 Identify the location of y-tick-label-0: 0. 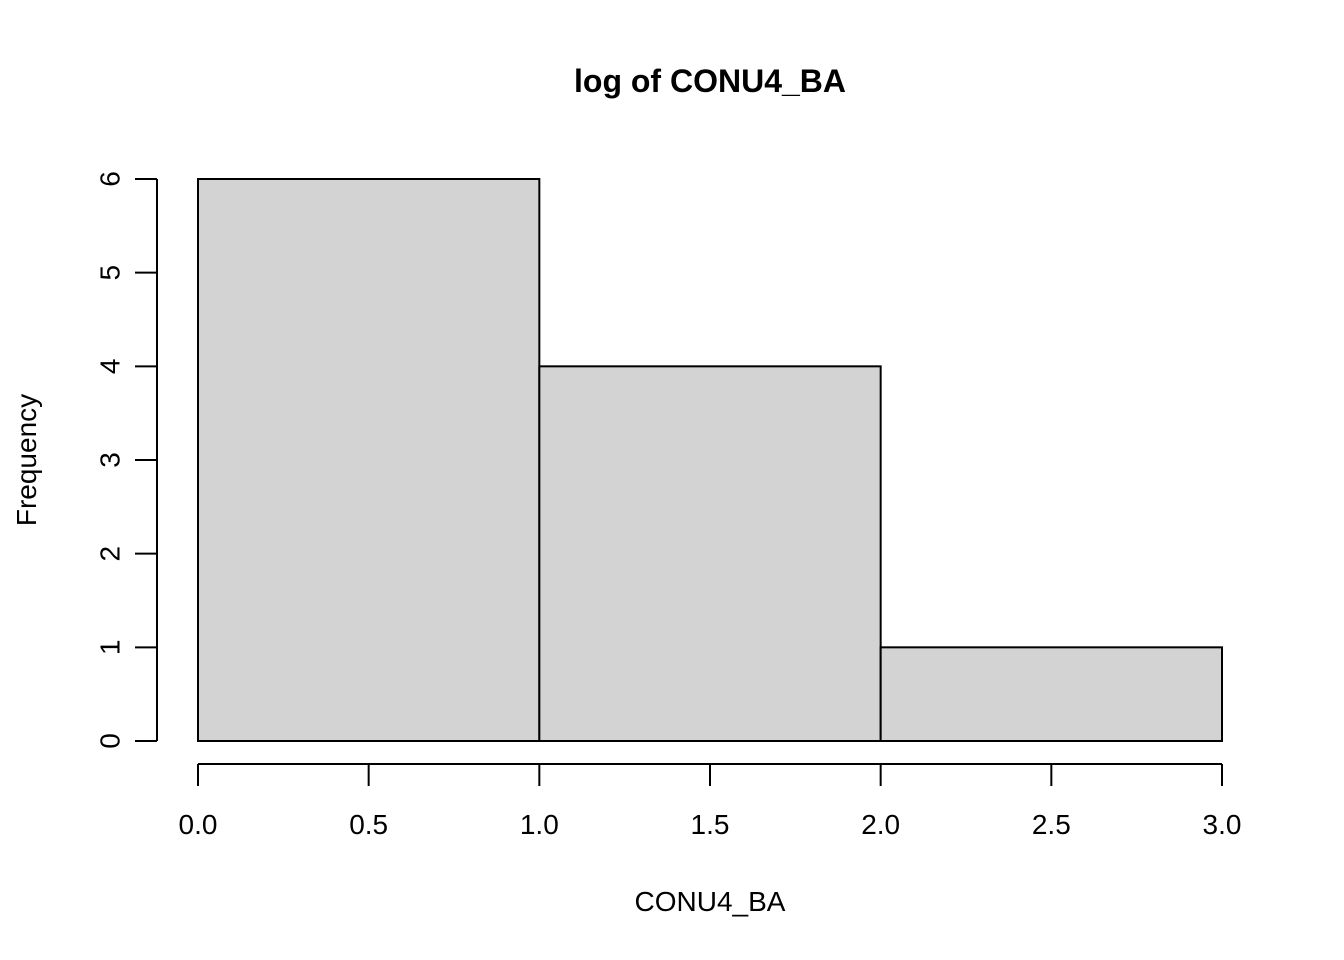
(110, 741).